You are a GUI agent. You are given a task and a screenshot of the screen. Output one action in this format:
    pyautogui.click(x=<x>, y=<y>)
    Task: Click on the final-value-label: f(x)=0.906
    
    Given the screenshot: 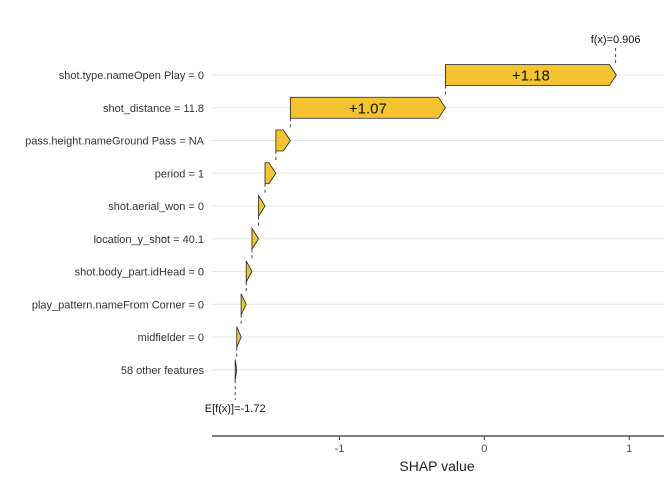 What is the action you would take?
    pyautogui.click(x=616, y=40)
    